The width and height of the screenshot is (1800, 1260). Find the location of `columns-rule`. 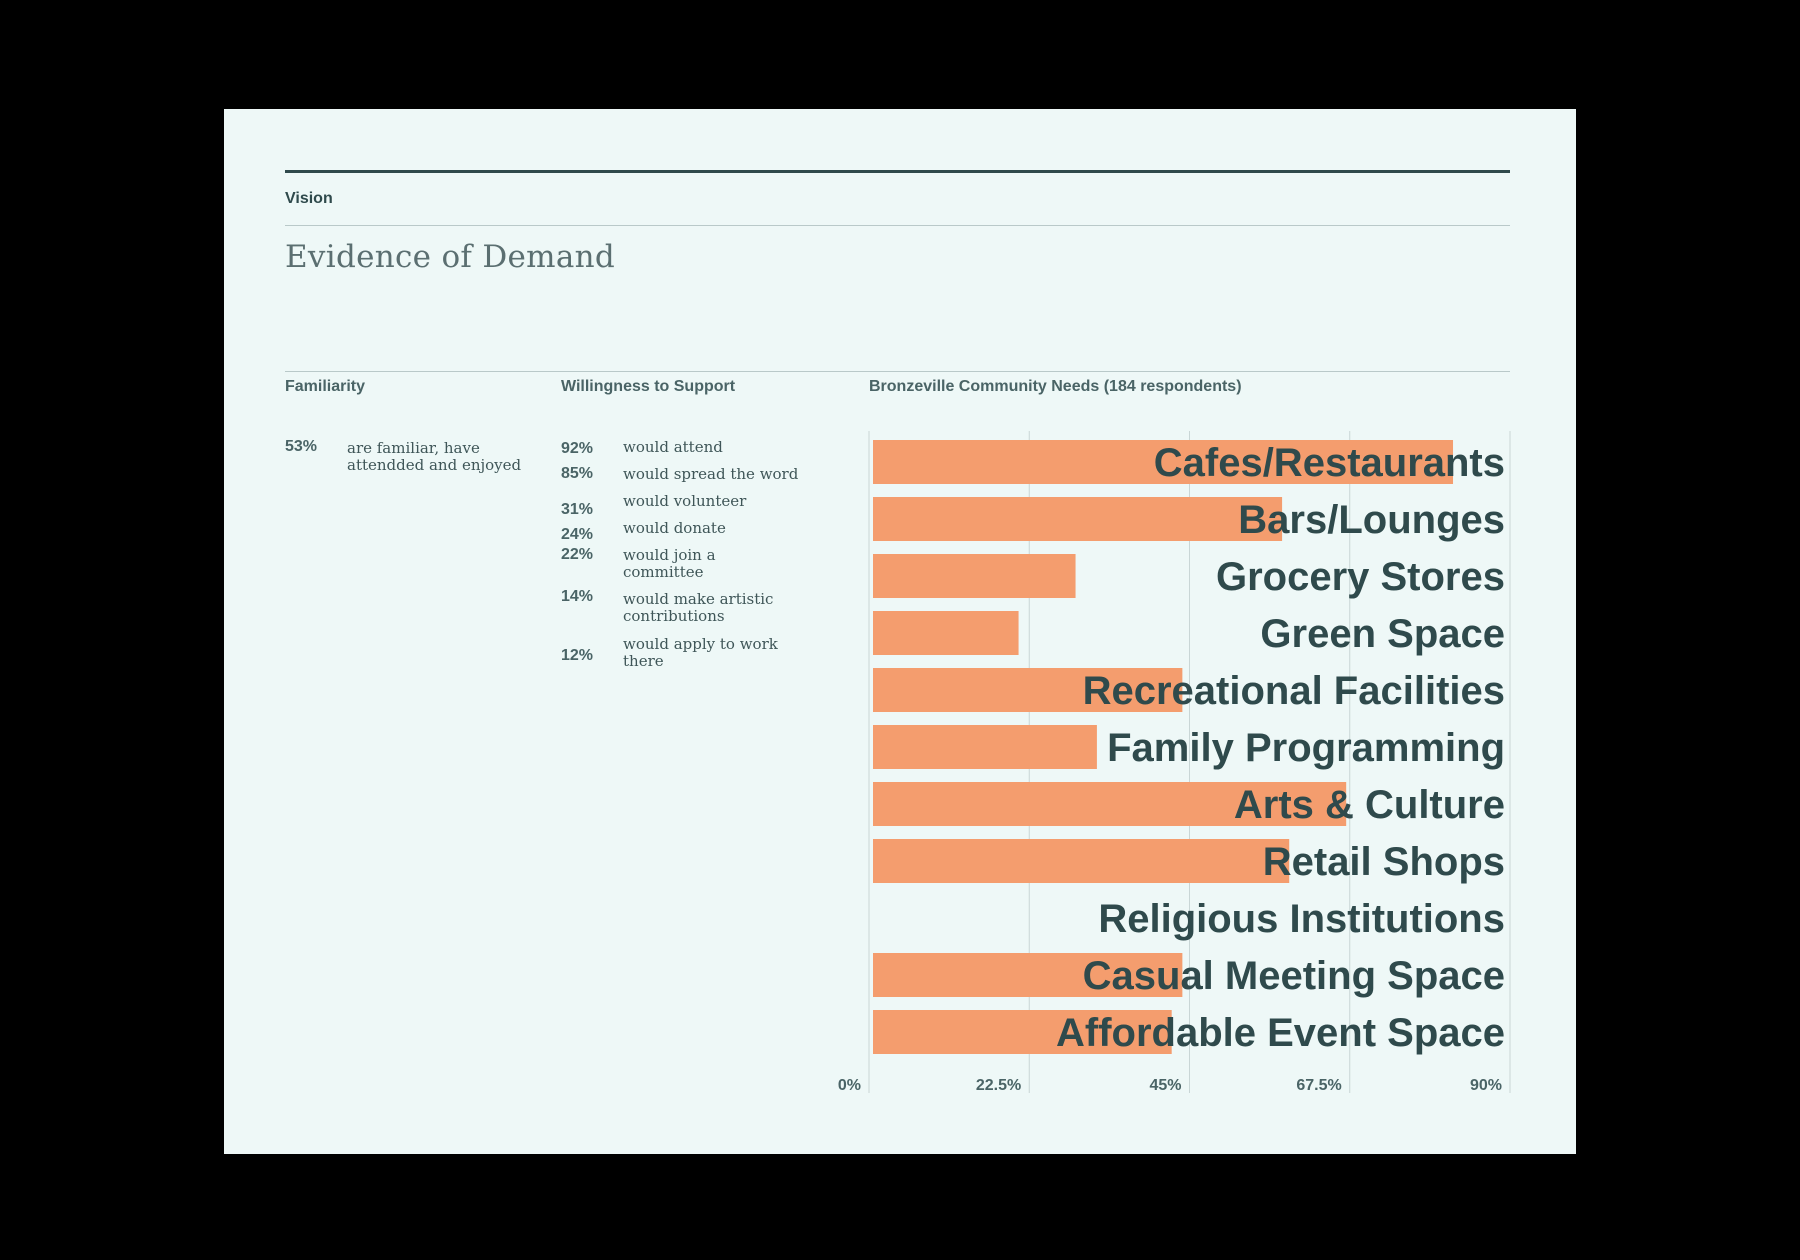

columns-rule is located at coordinates (897, 371).